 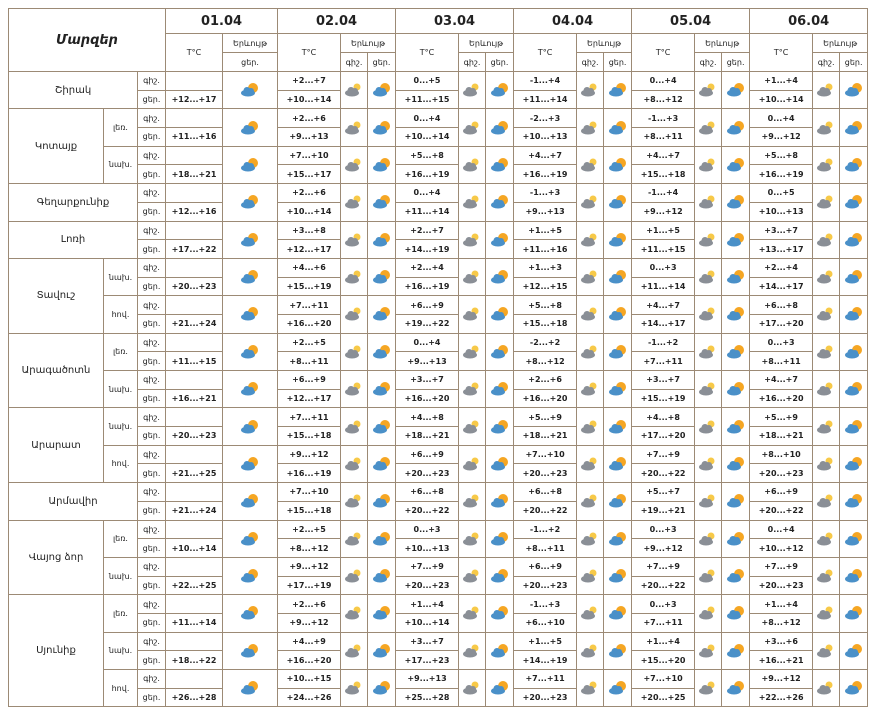 I want to click on temp-cell: -1...+2, so click(x=545, y=529).